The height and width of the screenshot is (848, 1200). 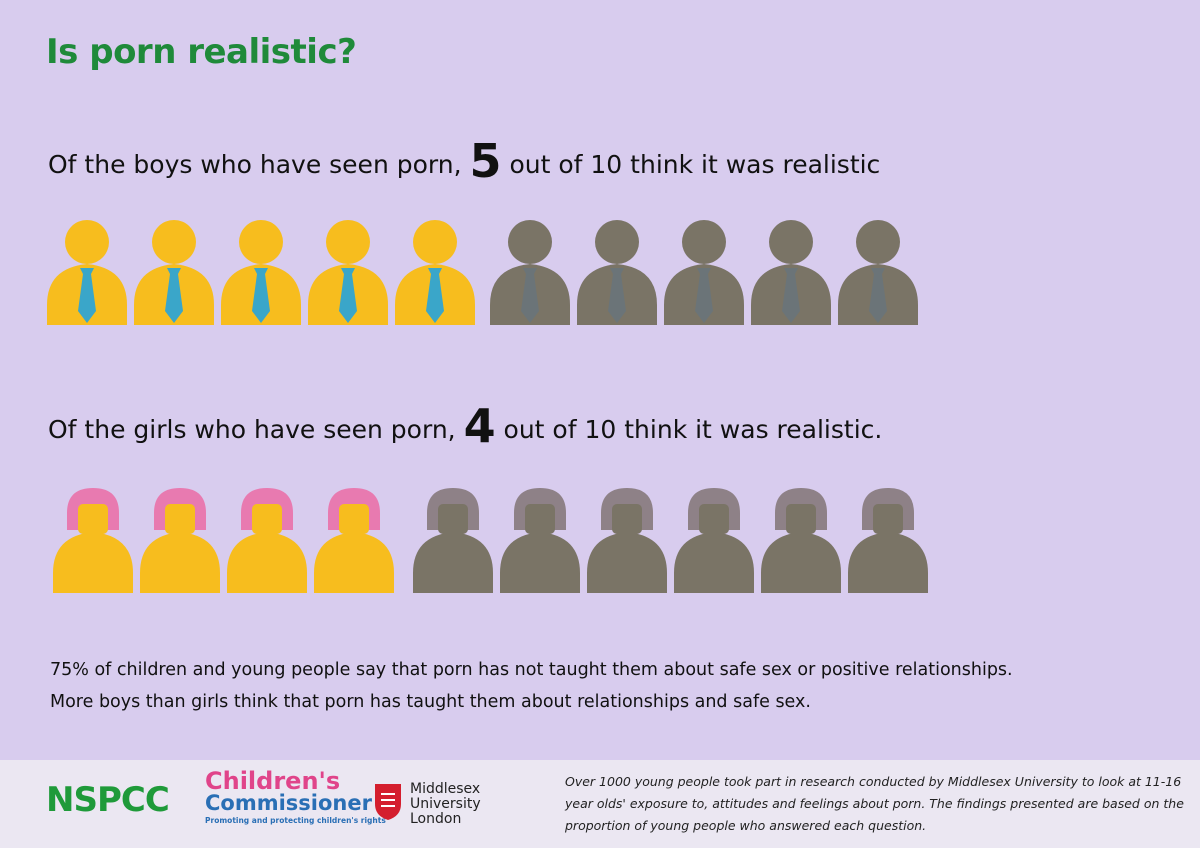 I want to click on text: think it was realistic, so click(x=755, y=164).